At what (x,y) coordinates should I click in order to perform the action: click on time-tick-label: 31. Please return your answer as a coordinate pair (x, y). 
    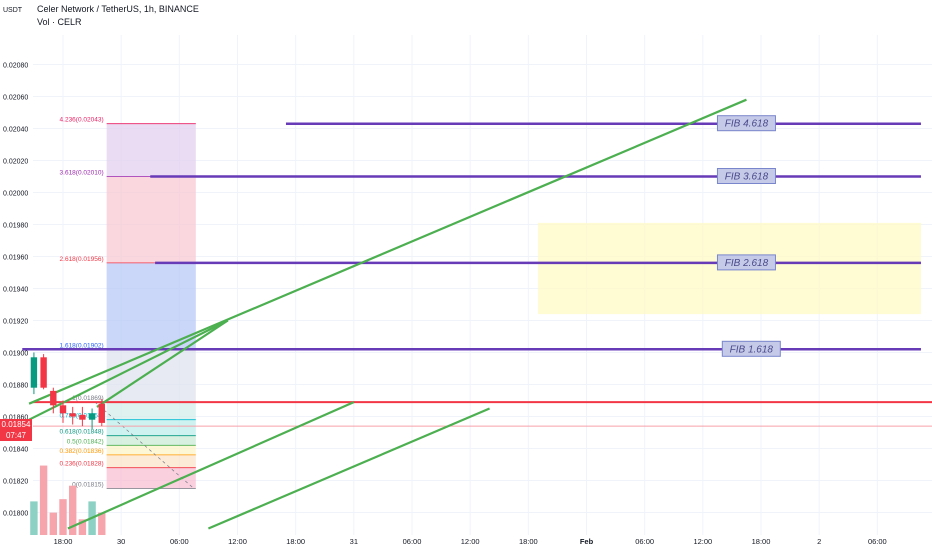
    Looking at the image, I should click on (354, 541).